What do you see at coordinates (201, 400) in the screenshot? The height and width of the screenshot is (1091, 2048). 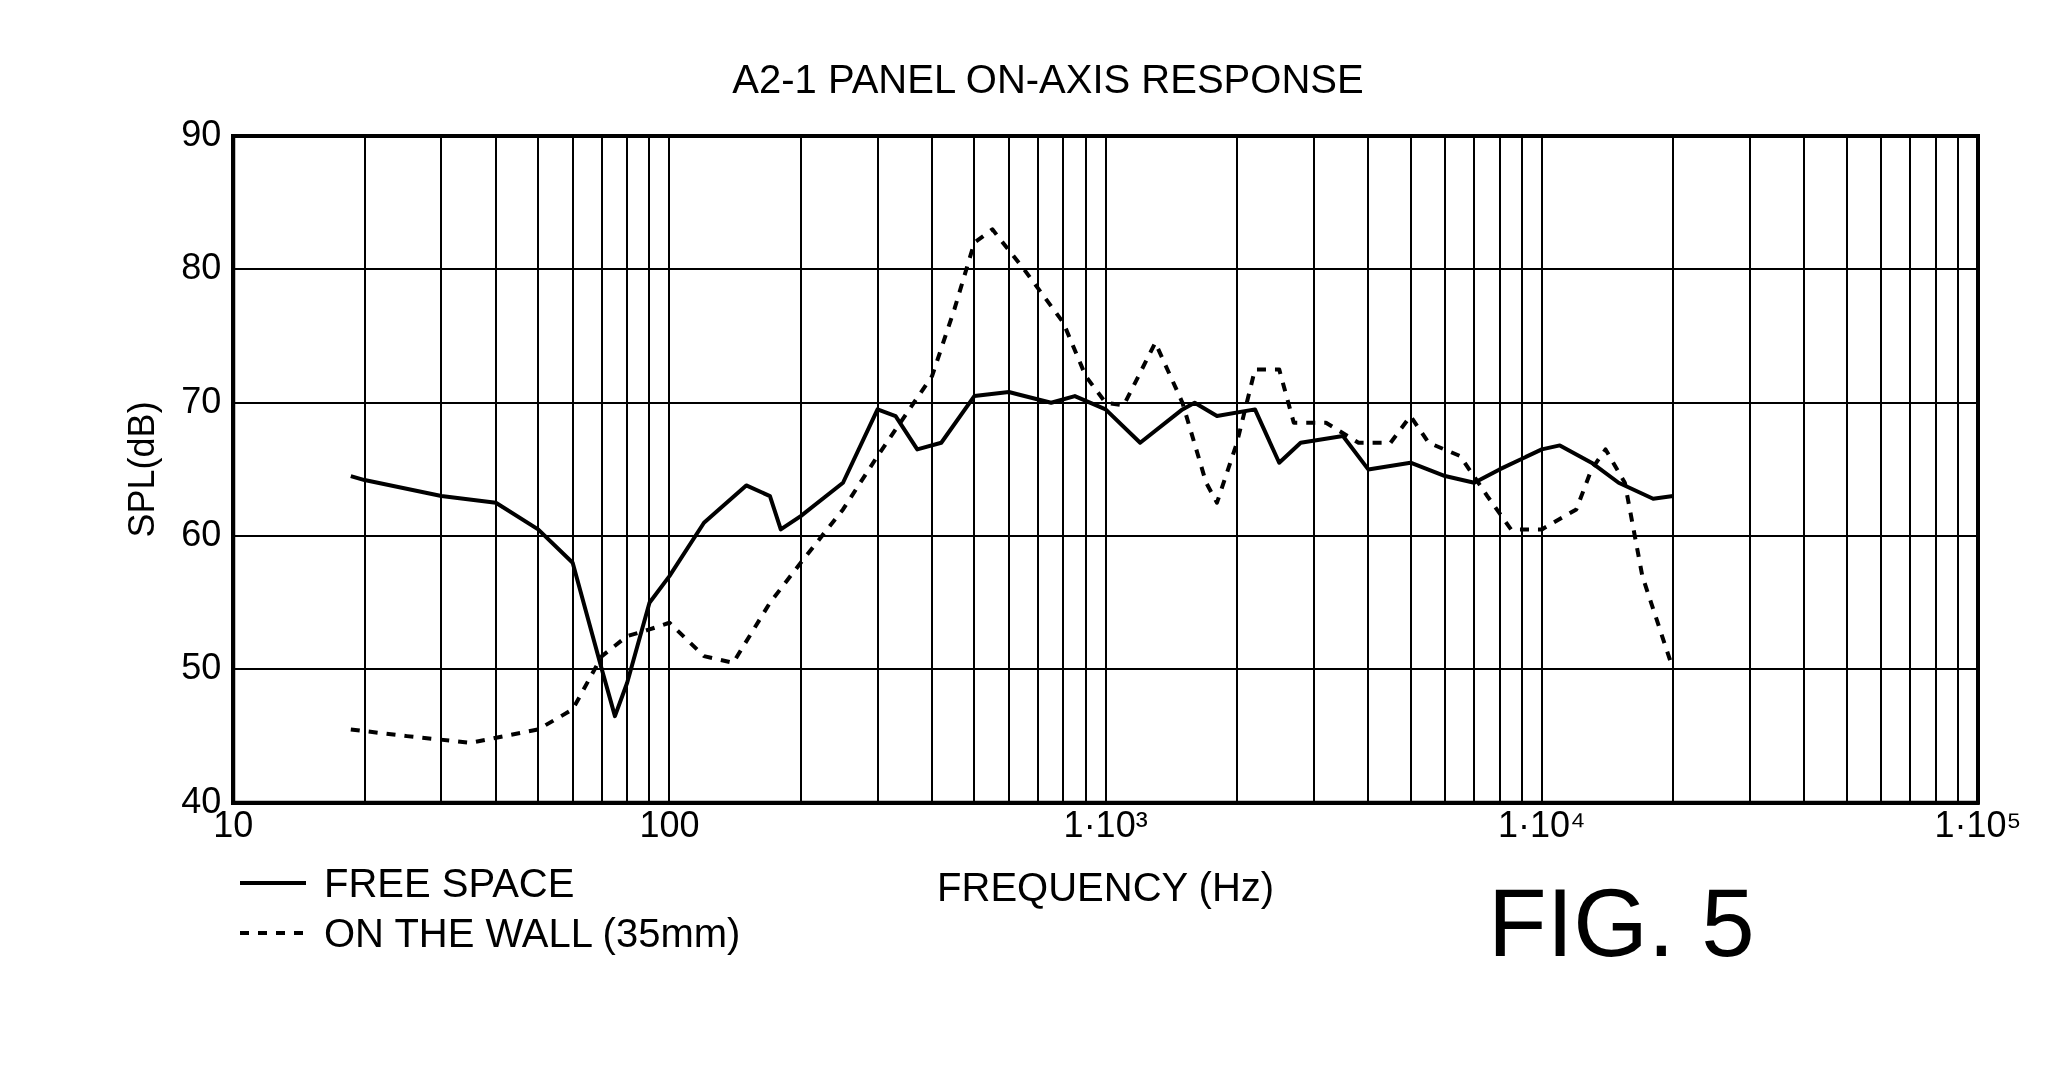 I see `y-tick-label: 70` at bounding box center [201, 400].